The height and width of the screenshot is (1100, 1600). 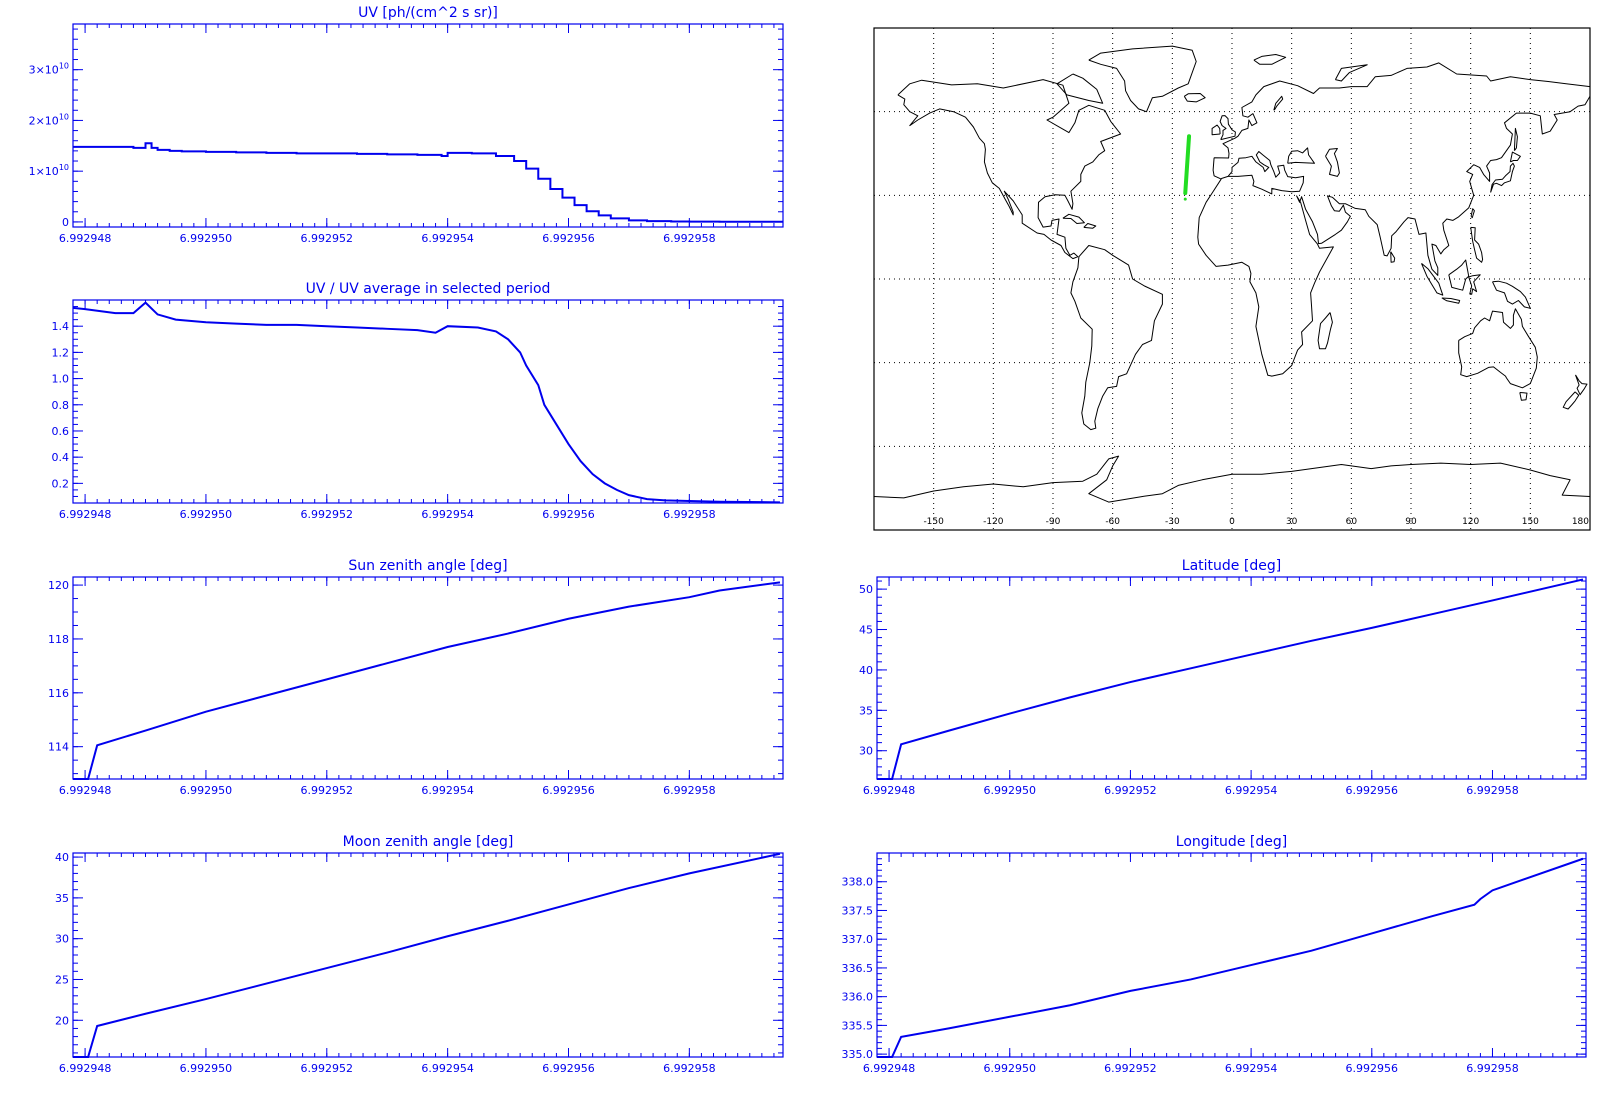 I want to click on coastline-iceland, so click(x=1194, y=98).